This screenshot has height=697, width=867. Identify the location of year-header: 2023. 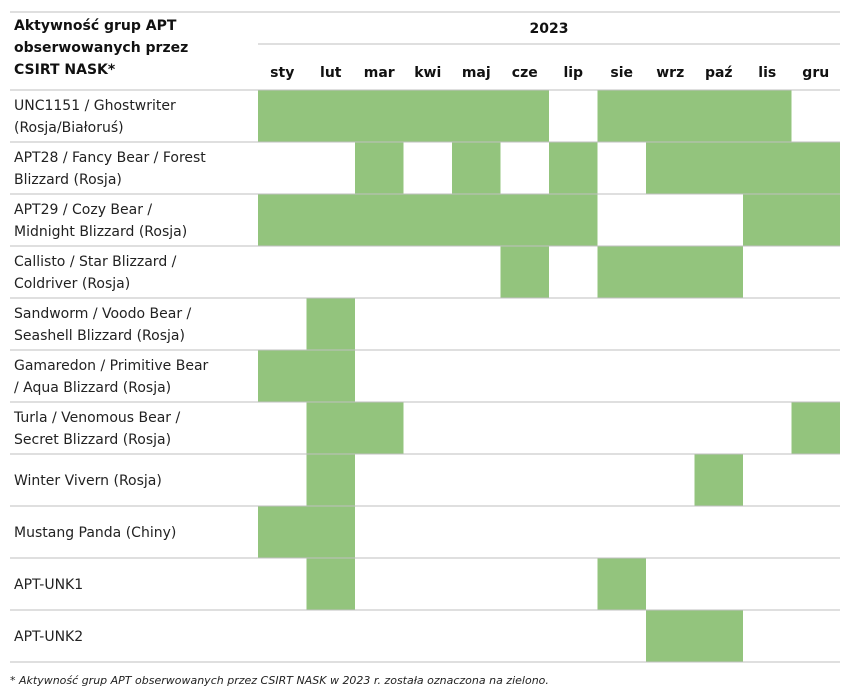
(549, 29).